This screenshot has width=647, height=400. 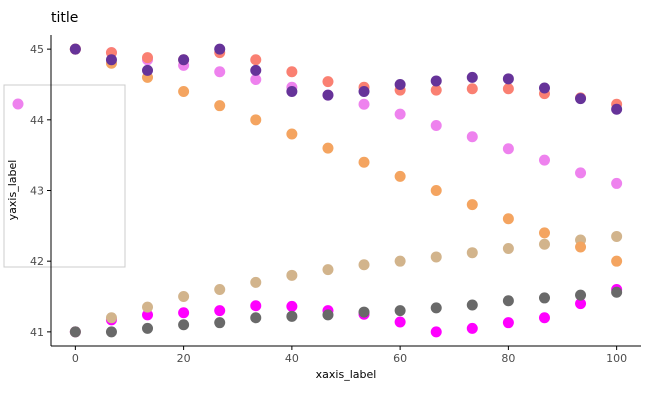 What do you see at coordinates (508, 358) in the screenshot?
I see `x-tick-label: 80` at bounding box center [508, 358].